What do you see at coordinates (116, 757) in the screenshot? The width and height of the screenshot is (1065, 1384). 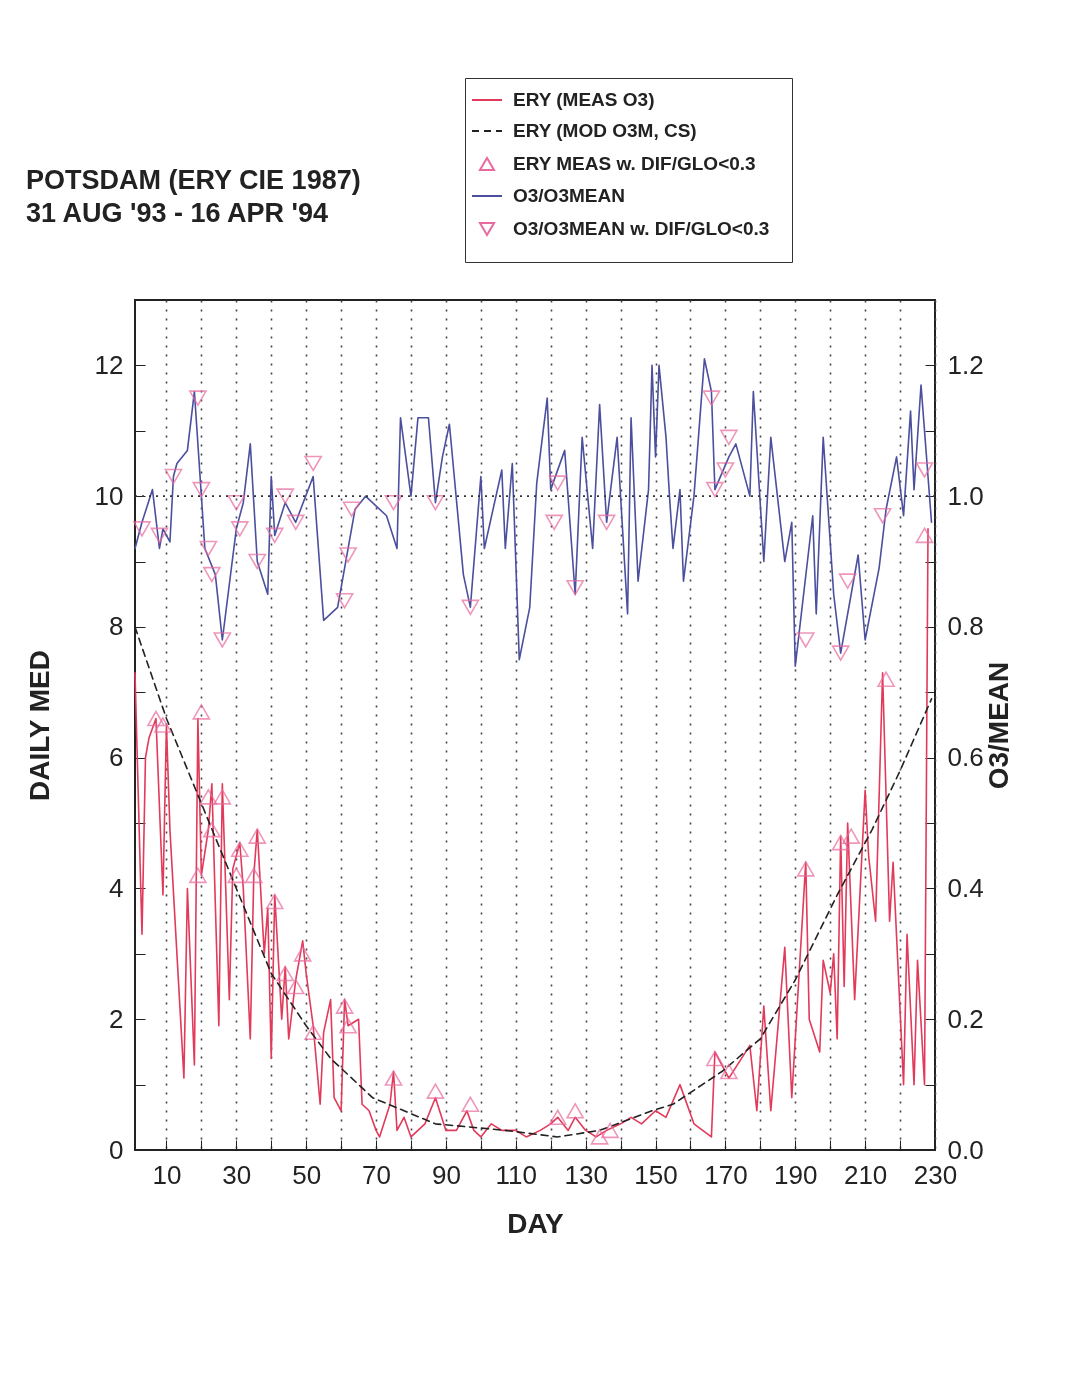 I see `y-tick-label: 6` at bounding box center [116, 757].